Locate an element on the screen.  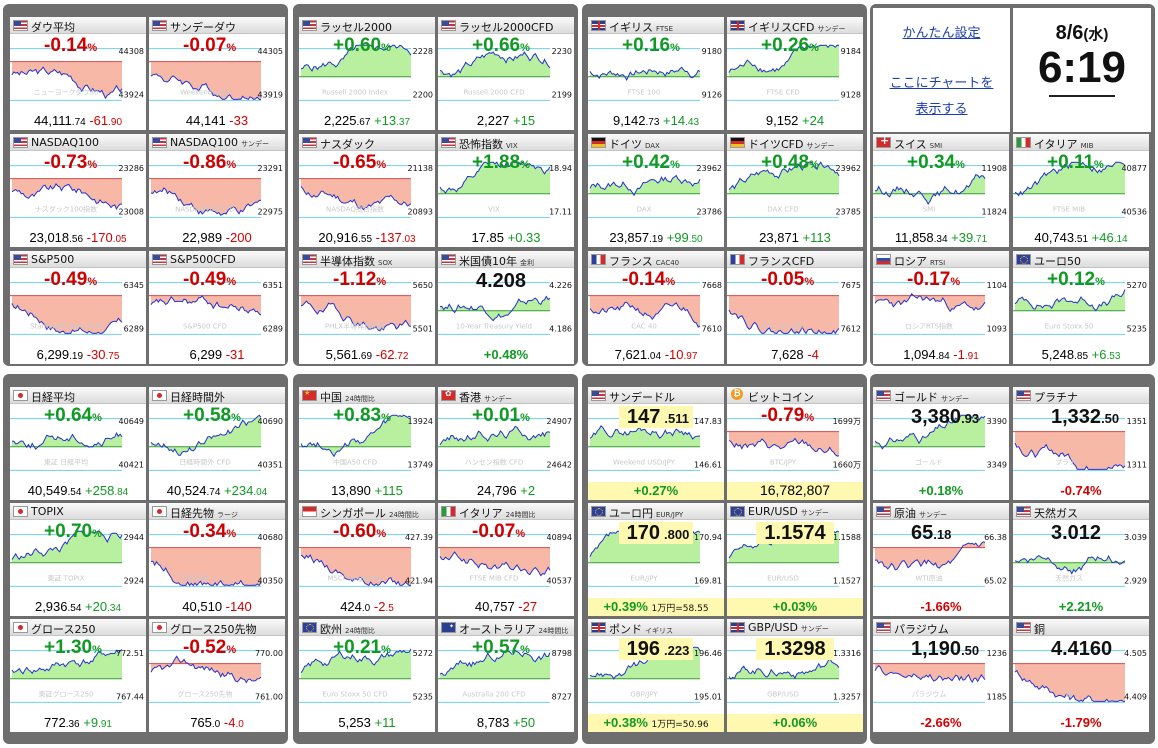
tile-change: -10.97 is located at coordinates (681, 354).